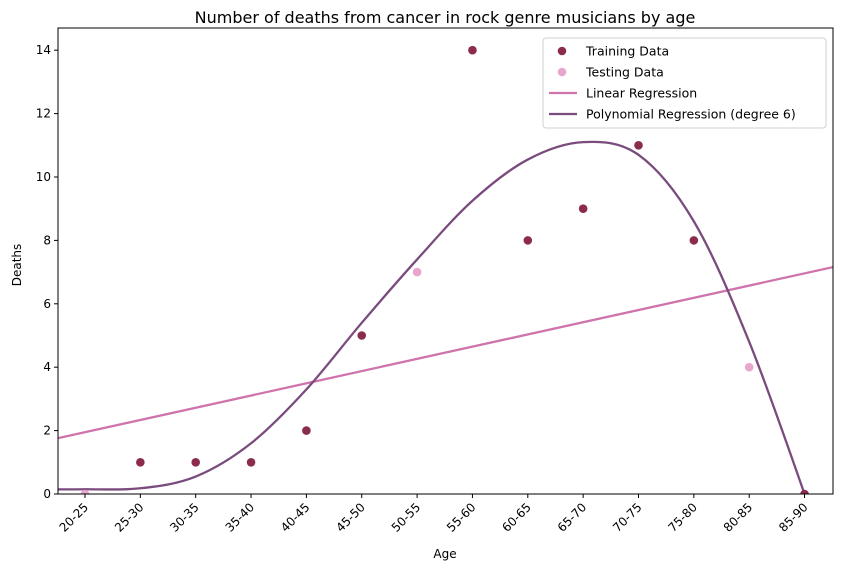 The width and height of the screenshot is (841, 571). What do you see at coordinates (738, 517) in the screenshot?
I see `x-tick-label: 80-85` at bounding box center [738, 517].